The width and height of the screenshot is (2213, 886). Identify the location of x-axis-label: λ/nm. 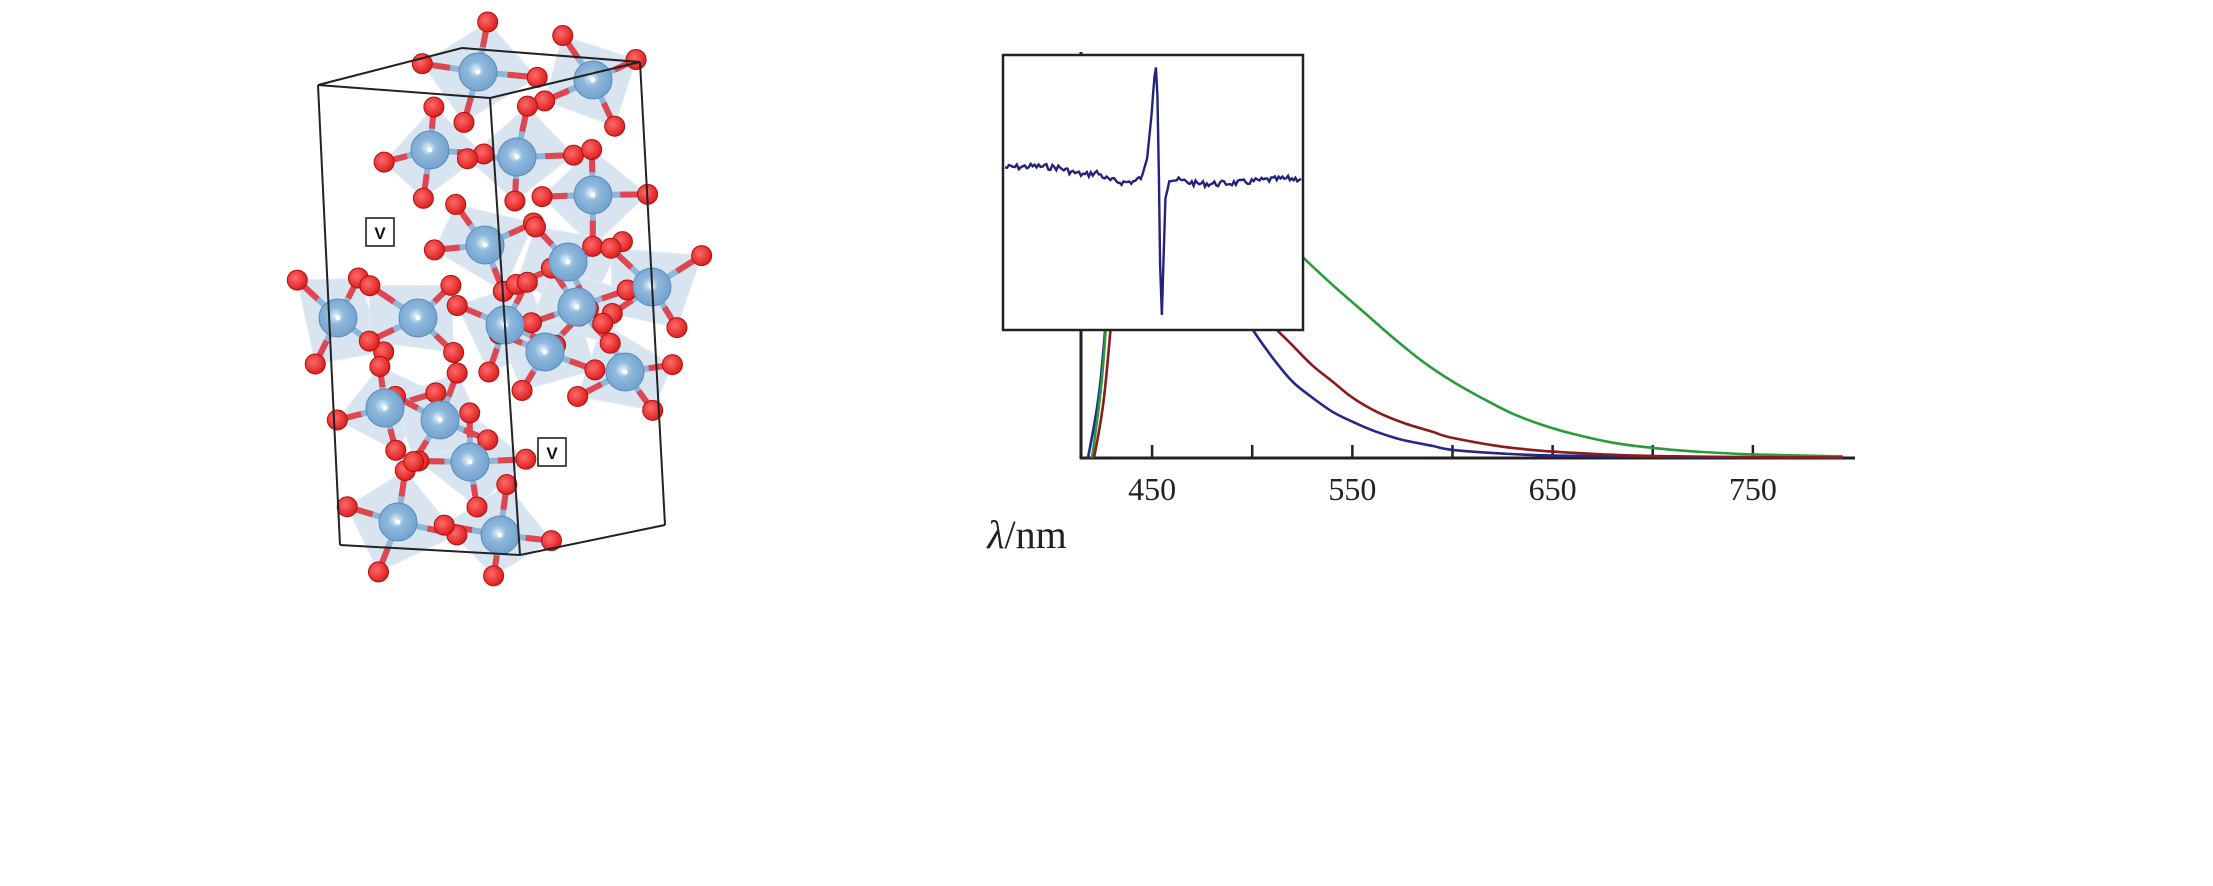
(1026, 534).